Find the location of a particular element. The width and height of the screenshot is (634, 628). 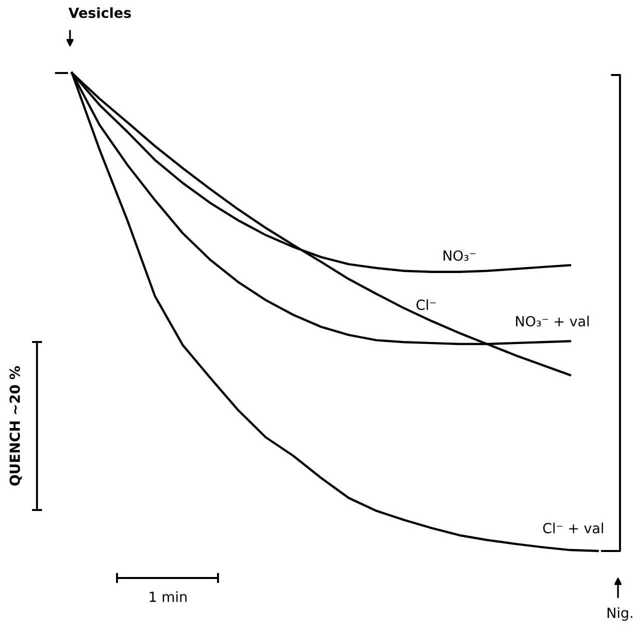

text: 1 min is located at coordinates (168, 596).